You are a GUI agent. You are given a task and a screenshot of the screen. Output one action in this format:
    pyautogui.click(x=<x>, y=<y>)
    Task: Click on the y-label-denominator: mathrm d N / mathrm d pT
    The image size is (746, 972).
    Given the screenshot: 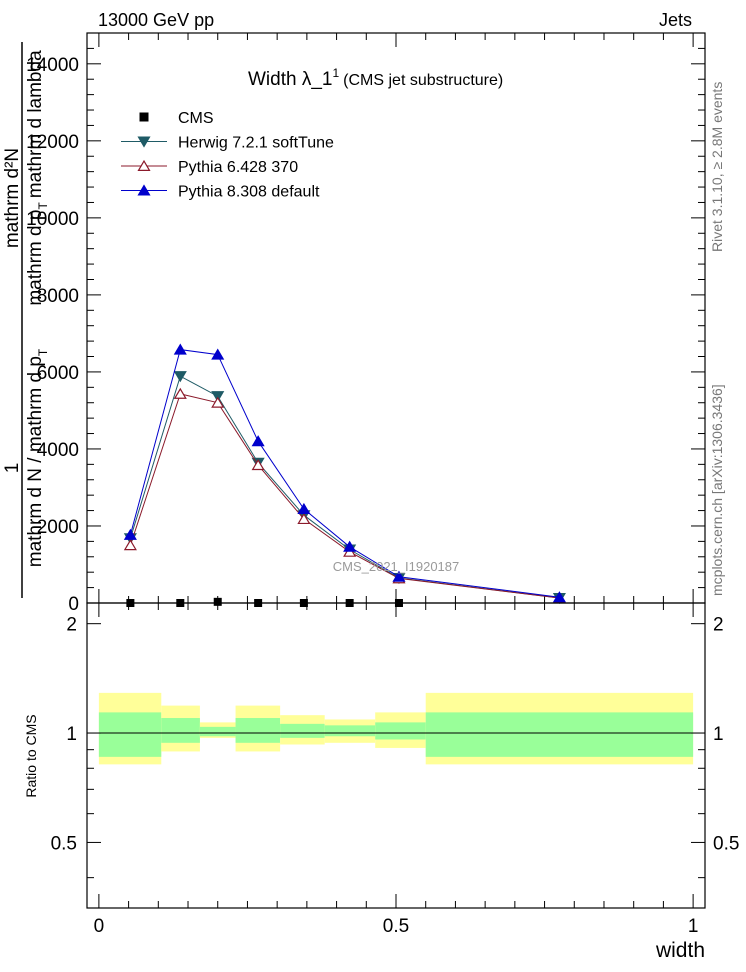 What is the action you would take?
    pyautogui.click(x=37, y=457)
    